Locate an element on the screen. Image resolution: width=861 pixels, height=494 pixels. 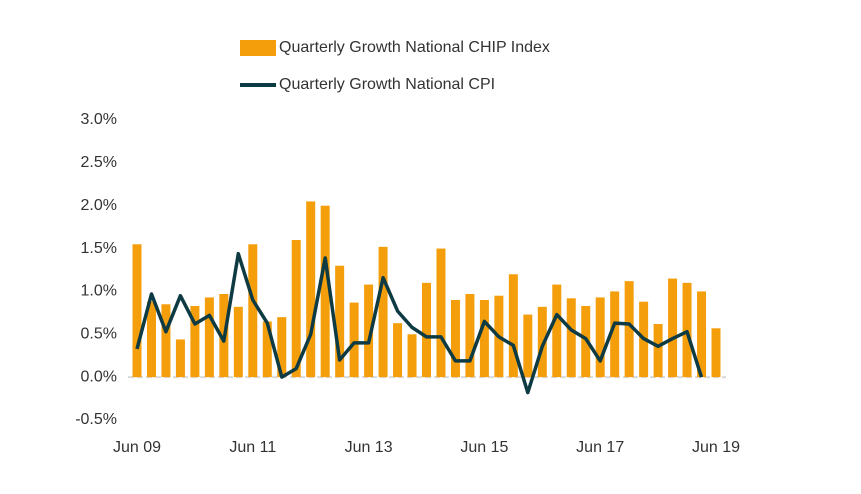
legend-label: Quarterly Growth National CPI is located at coordinates (387, 84).